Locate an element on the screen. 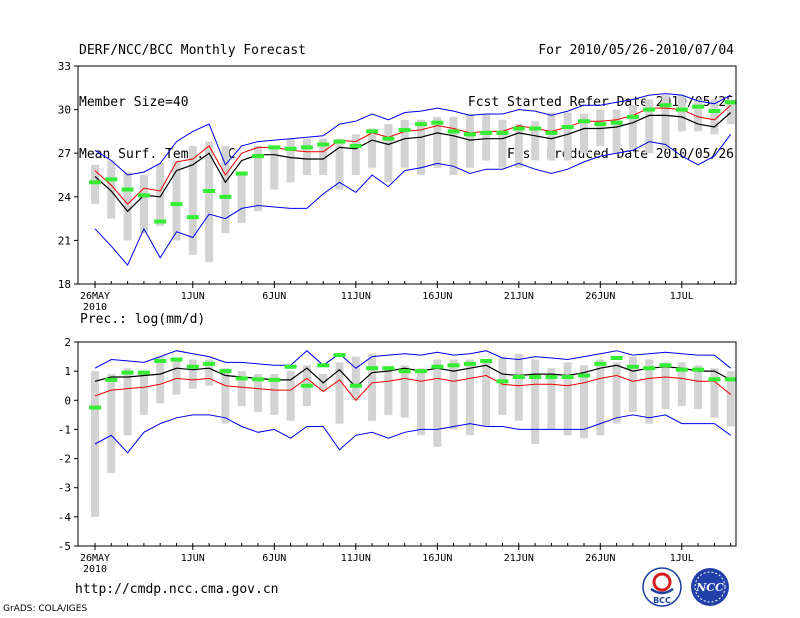 Image resolution: width=800 pixels, height=618 pixels. source-url: http://cmdp.ncc.cma.gov.cn is located at coordinates (177, 589).